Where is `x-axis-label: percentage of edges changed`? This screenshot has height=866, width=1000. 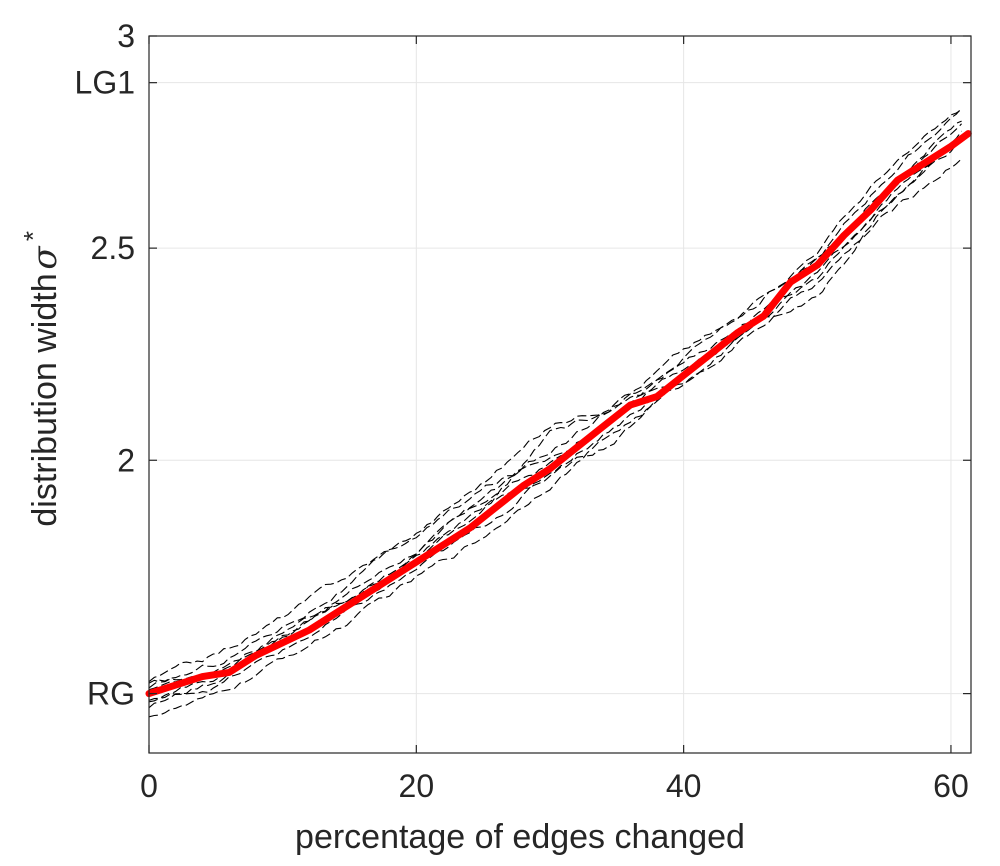 x-axis-label: percentage of edges changed is located at coordinates (520, 837).